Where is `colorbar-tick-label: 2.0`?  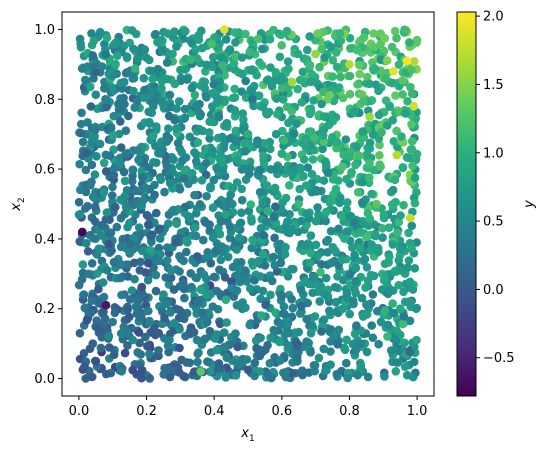
colorbar-tick-label: 2.0 is located at coordinates (493, 17).